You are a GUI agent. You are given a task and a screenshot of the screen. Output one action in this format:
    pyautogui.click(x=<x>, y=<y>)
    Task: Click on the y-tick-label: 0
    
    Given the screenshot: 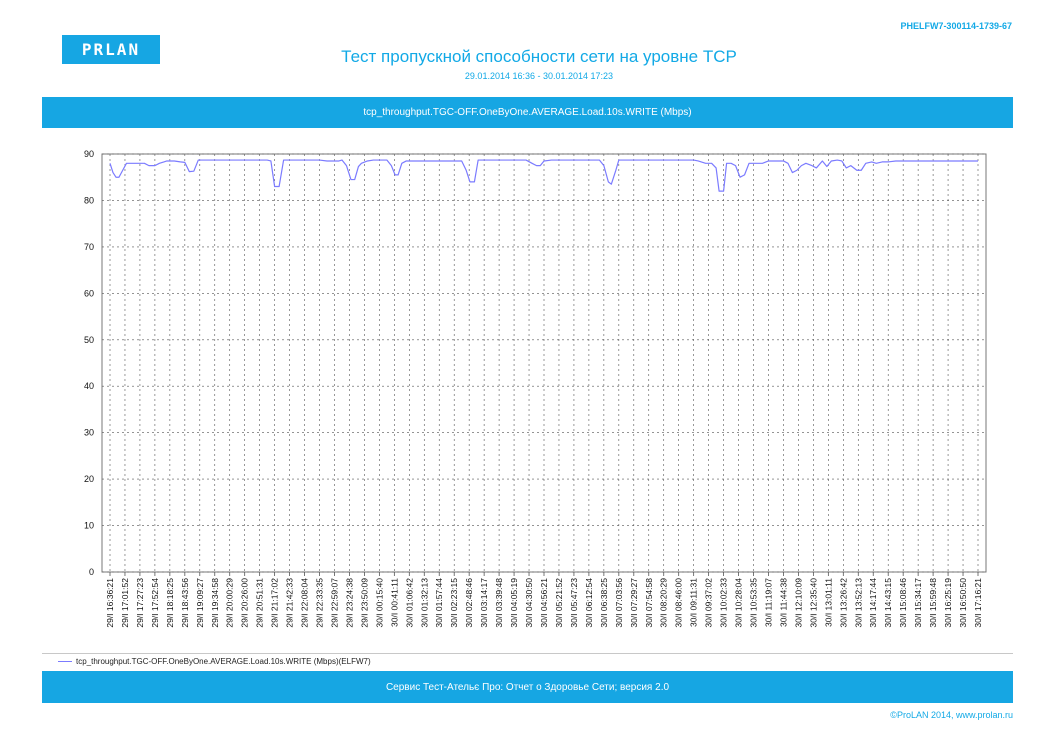 What is the action you would take?
    pyautogui.click(x=91, y=572)
    